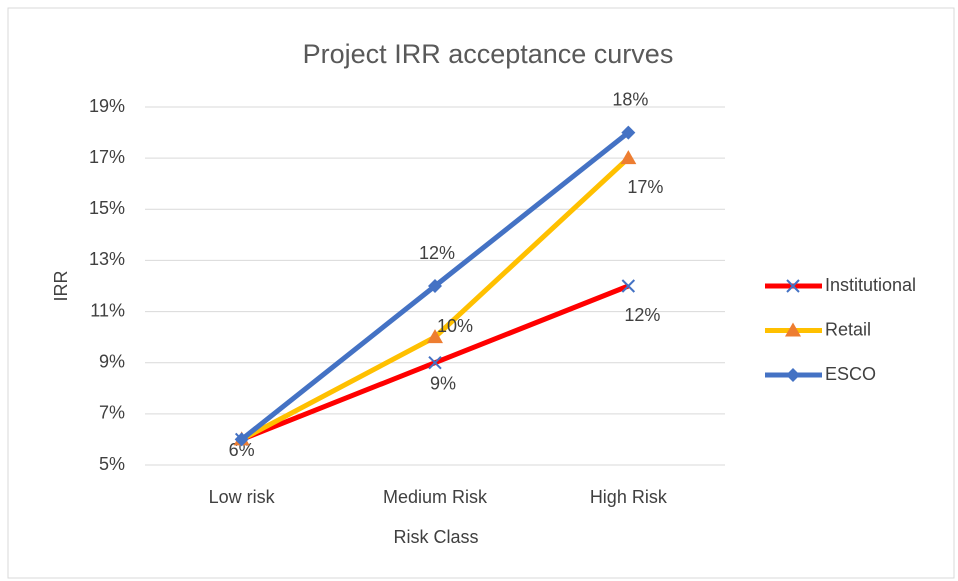  What do you see at coordinates (242, 497) in the screenshot?
I see `x-tick-label: Low risk` at bounding box center [242, 497].